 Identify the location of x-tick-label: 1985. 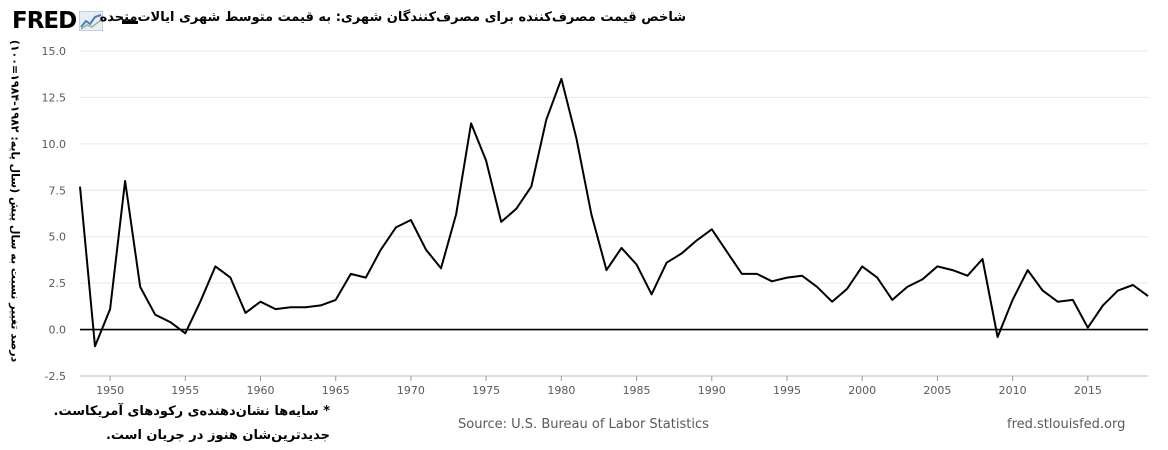
(637, 390).